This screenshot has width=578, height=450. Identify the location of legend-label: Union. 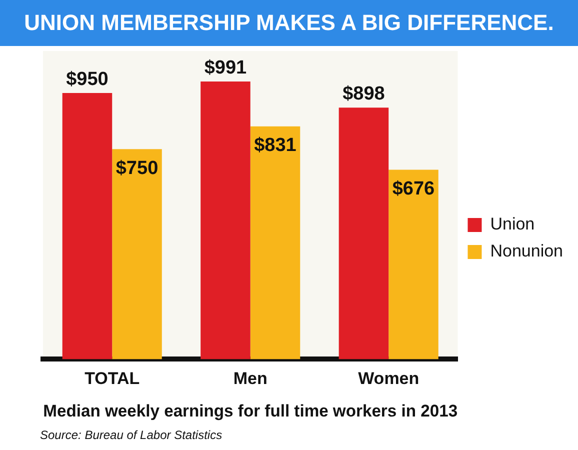
(512, 224).